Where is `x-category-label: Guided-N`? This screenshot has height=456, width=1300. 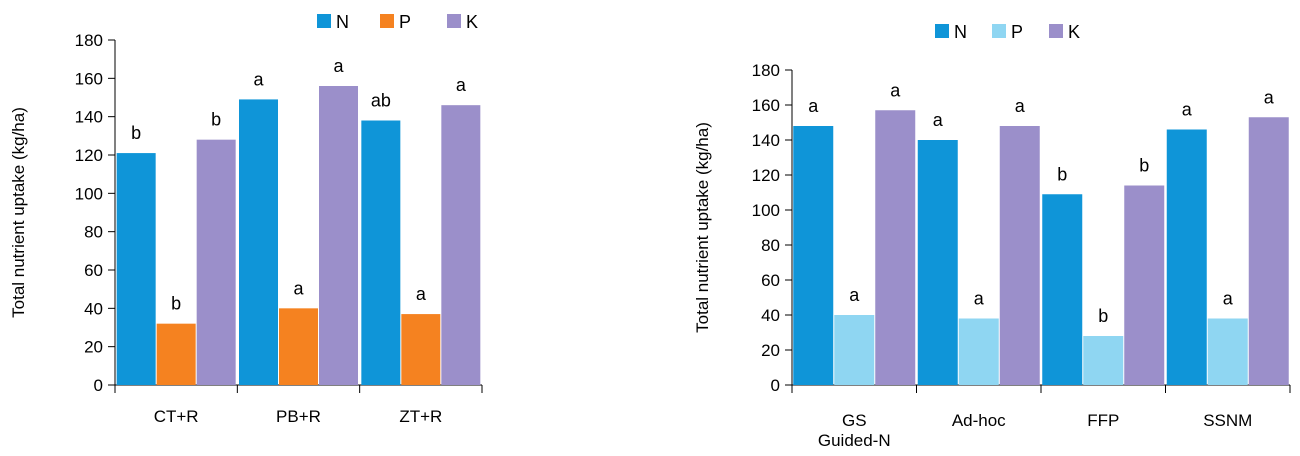
x-category-label: Guided-N is located at coordinates (854, 440).